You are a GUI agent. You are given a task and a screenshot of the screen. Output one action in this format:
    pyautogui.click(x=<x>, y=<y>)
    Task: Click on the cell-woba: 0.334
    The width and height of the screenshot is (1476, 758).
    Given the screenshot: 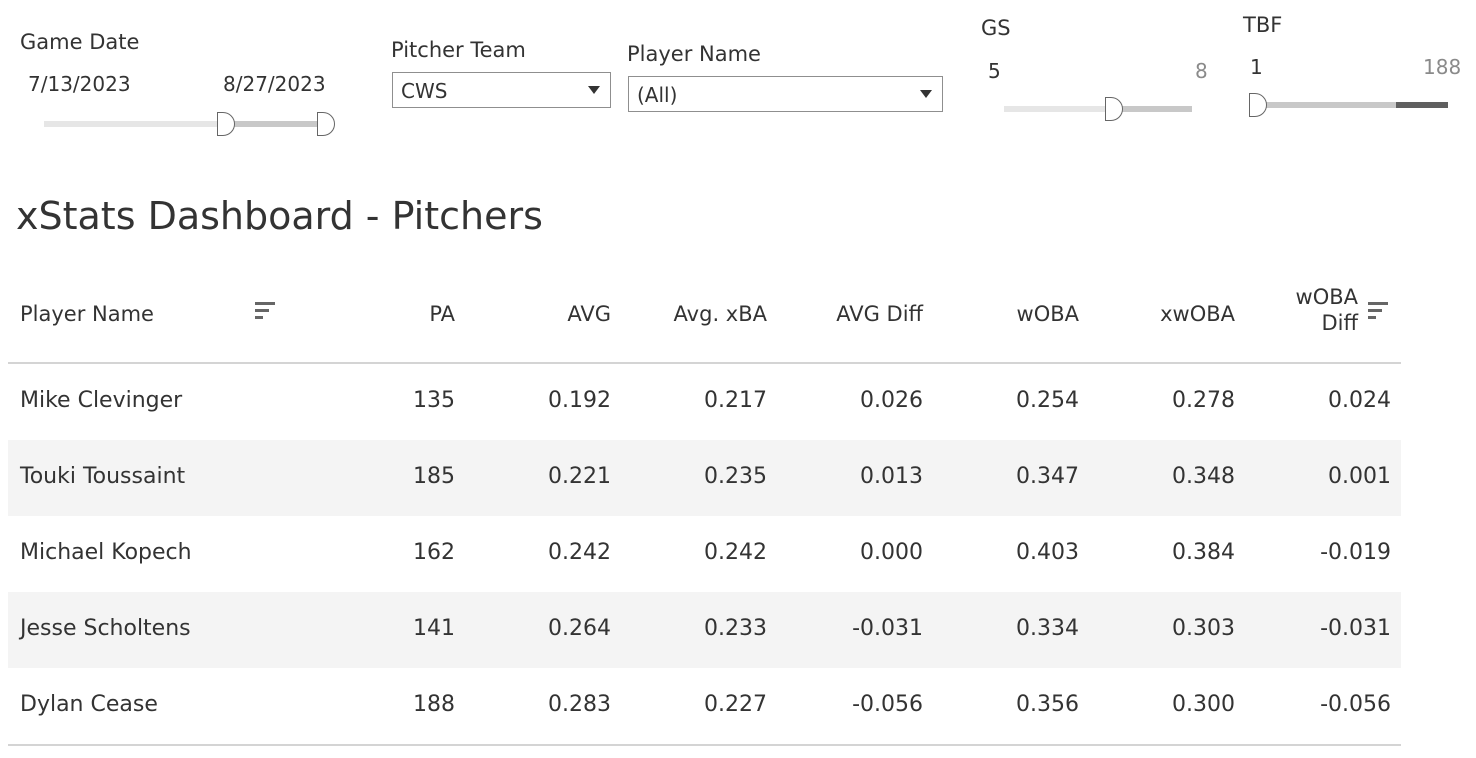 What is the action you would take?
    pyautogui.click(x=1047, y=628)
    